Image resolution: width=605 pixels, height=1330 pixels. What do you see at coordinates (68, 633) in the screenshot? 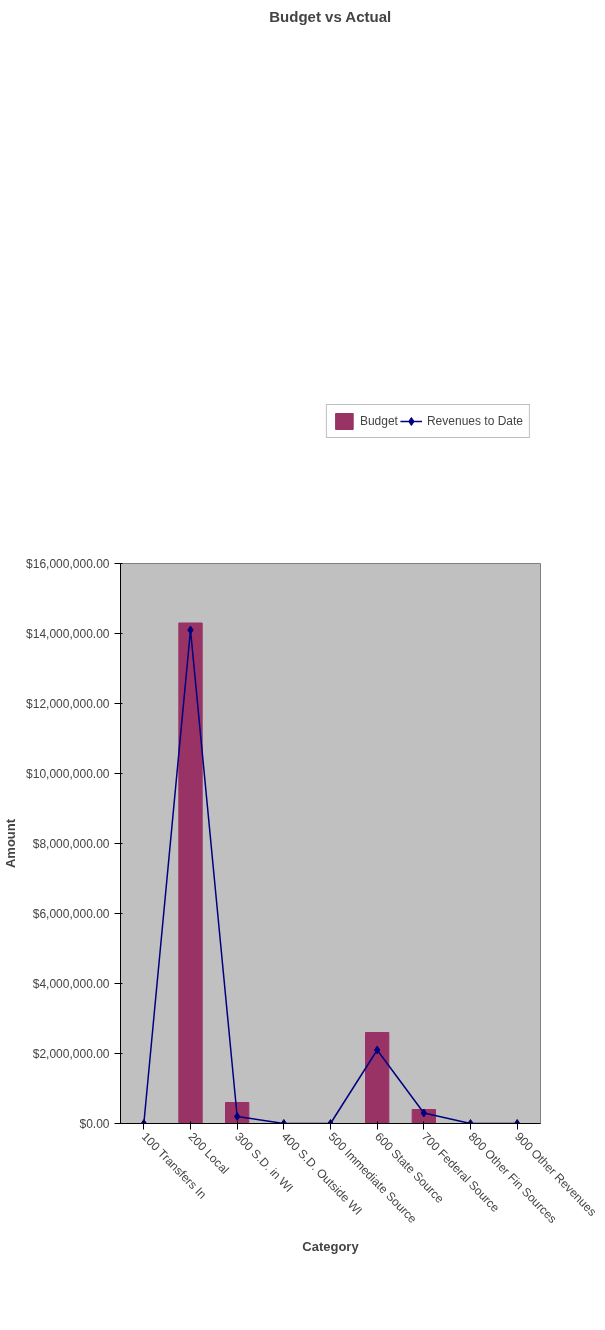
I see `y-tick-label: $14,000,000.00` at bounding box center [68, 633].